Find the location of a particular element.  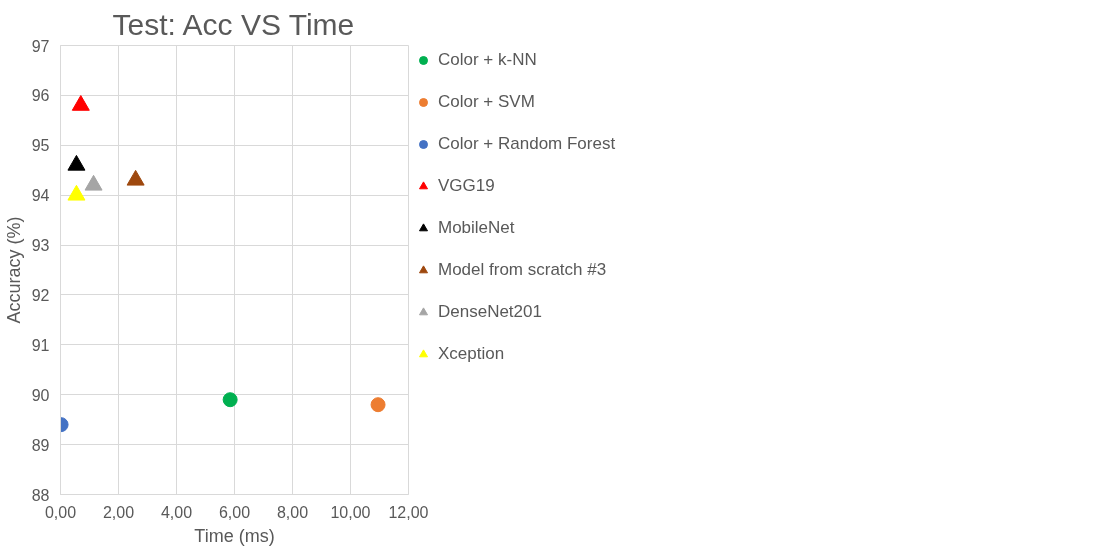

y-tick-label: 97 is located at coordinates (40, 46).